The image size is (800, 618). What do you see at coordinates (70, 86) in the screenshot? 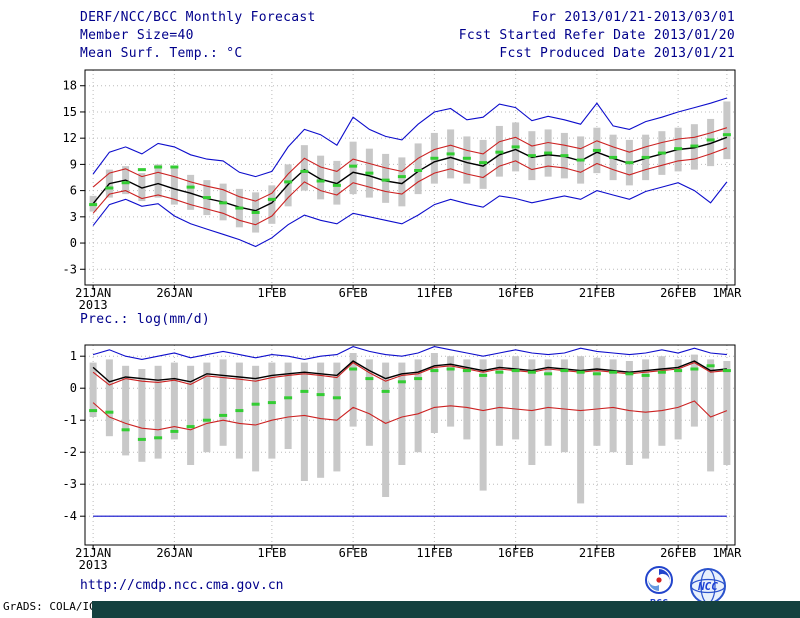
I see `y-tick-label: 18` at bounding box center [70, 86].